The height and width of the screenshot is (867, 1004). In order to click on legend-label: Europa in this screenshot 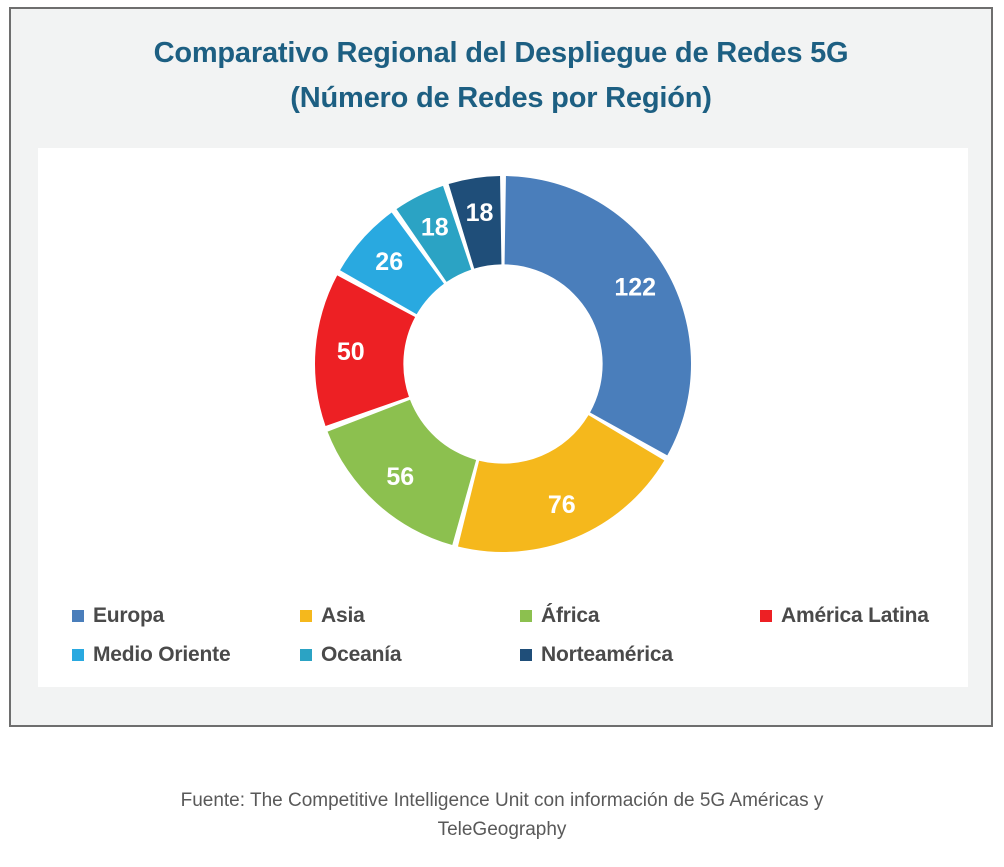, I will do `click(129, 615)`.